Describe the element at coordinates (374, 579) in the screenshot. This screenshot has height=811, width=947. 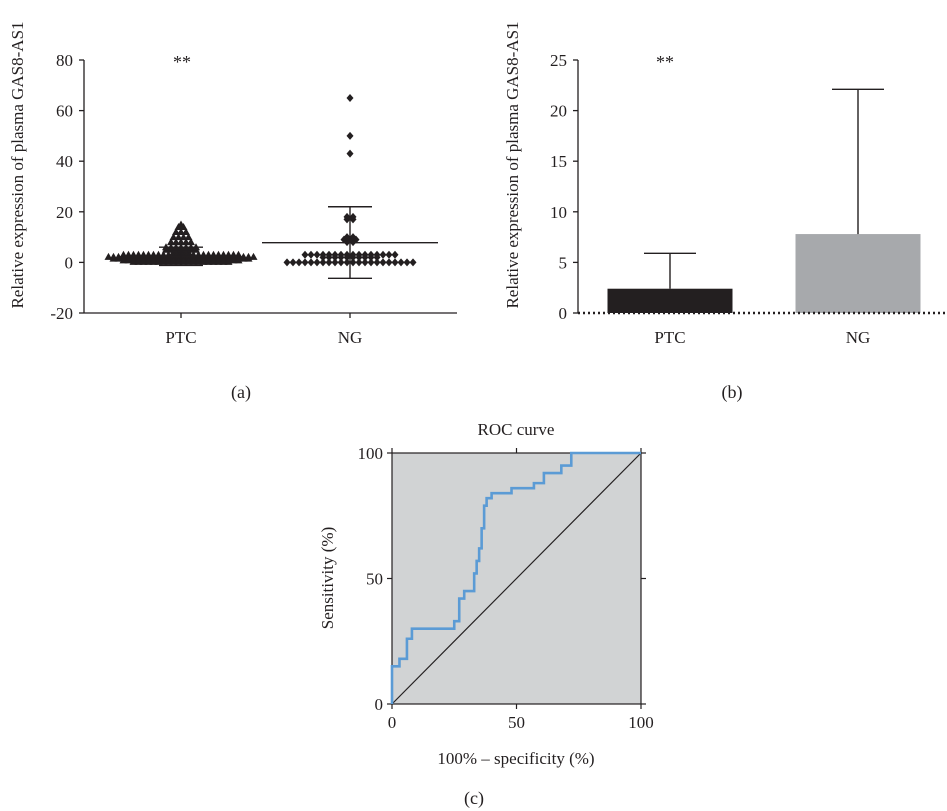
I see `panel-c-y-tick-label: 50` at that location.